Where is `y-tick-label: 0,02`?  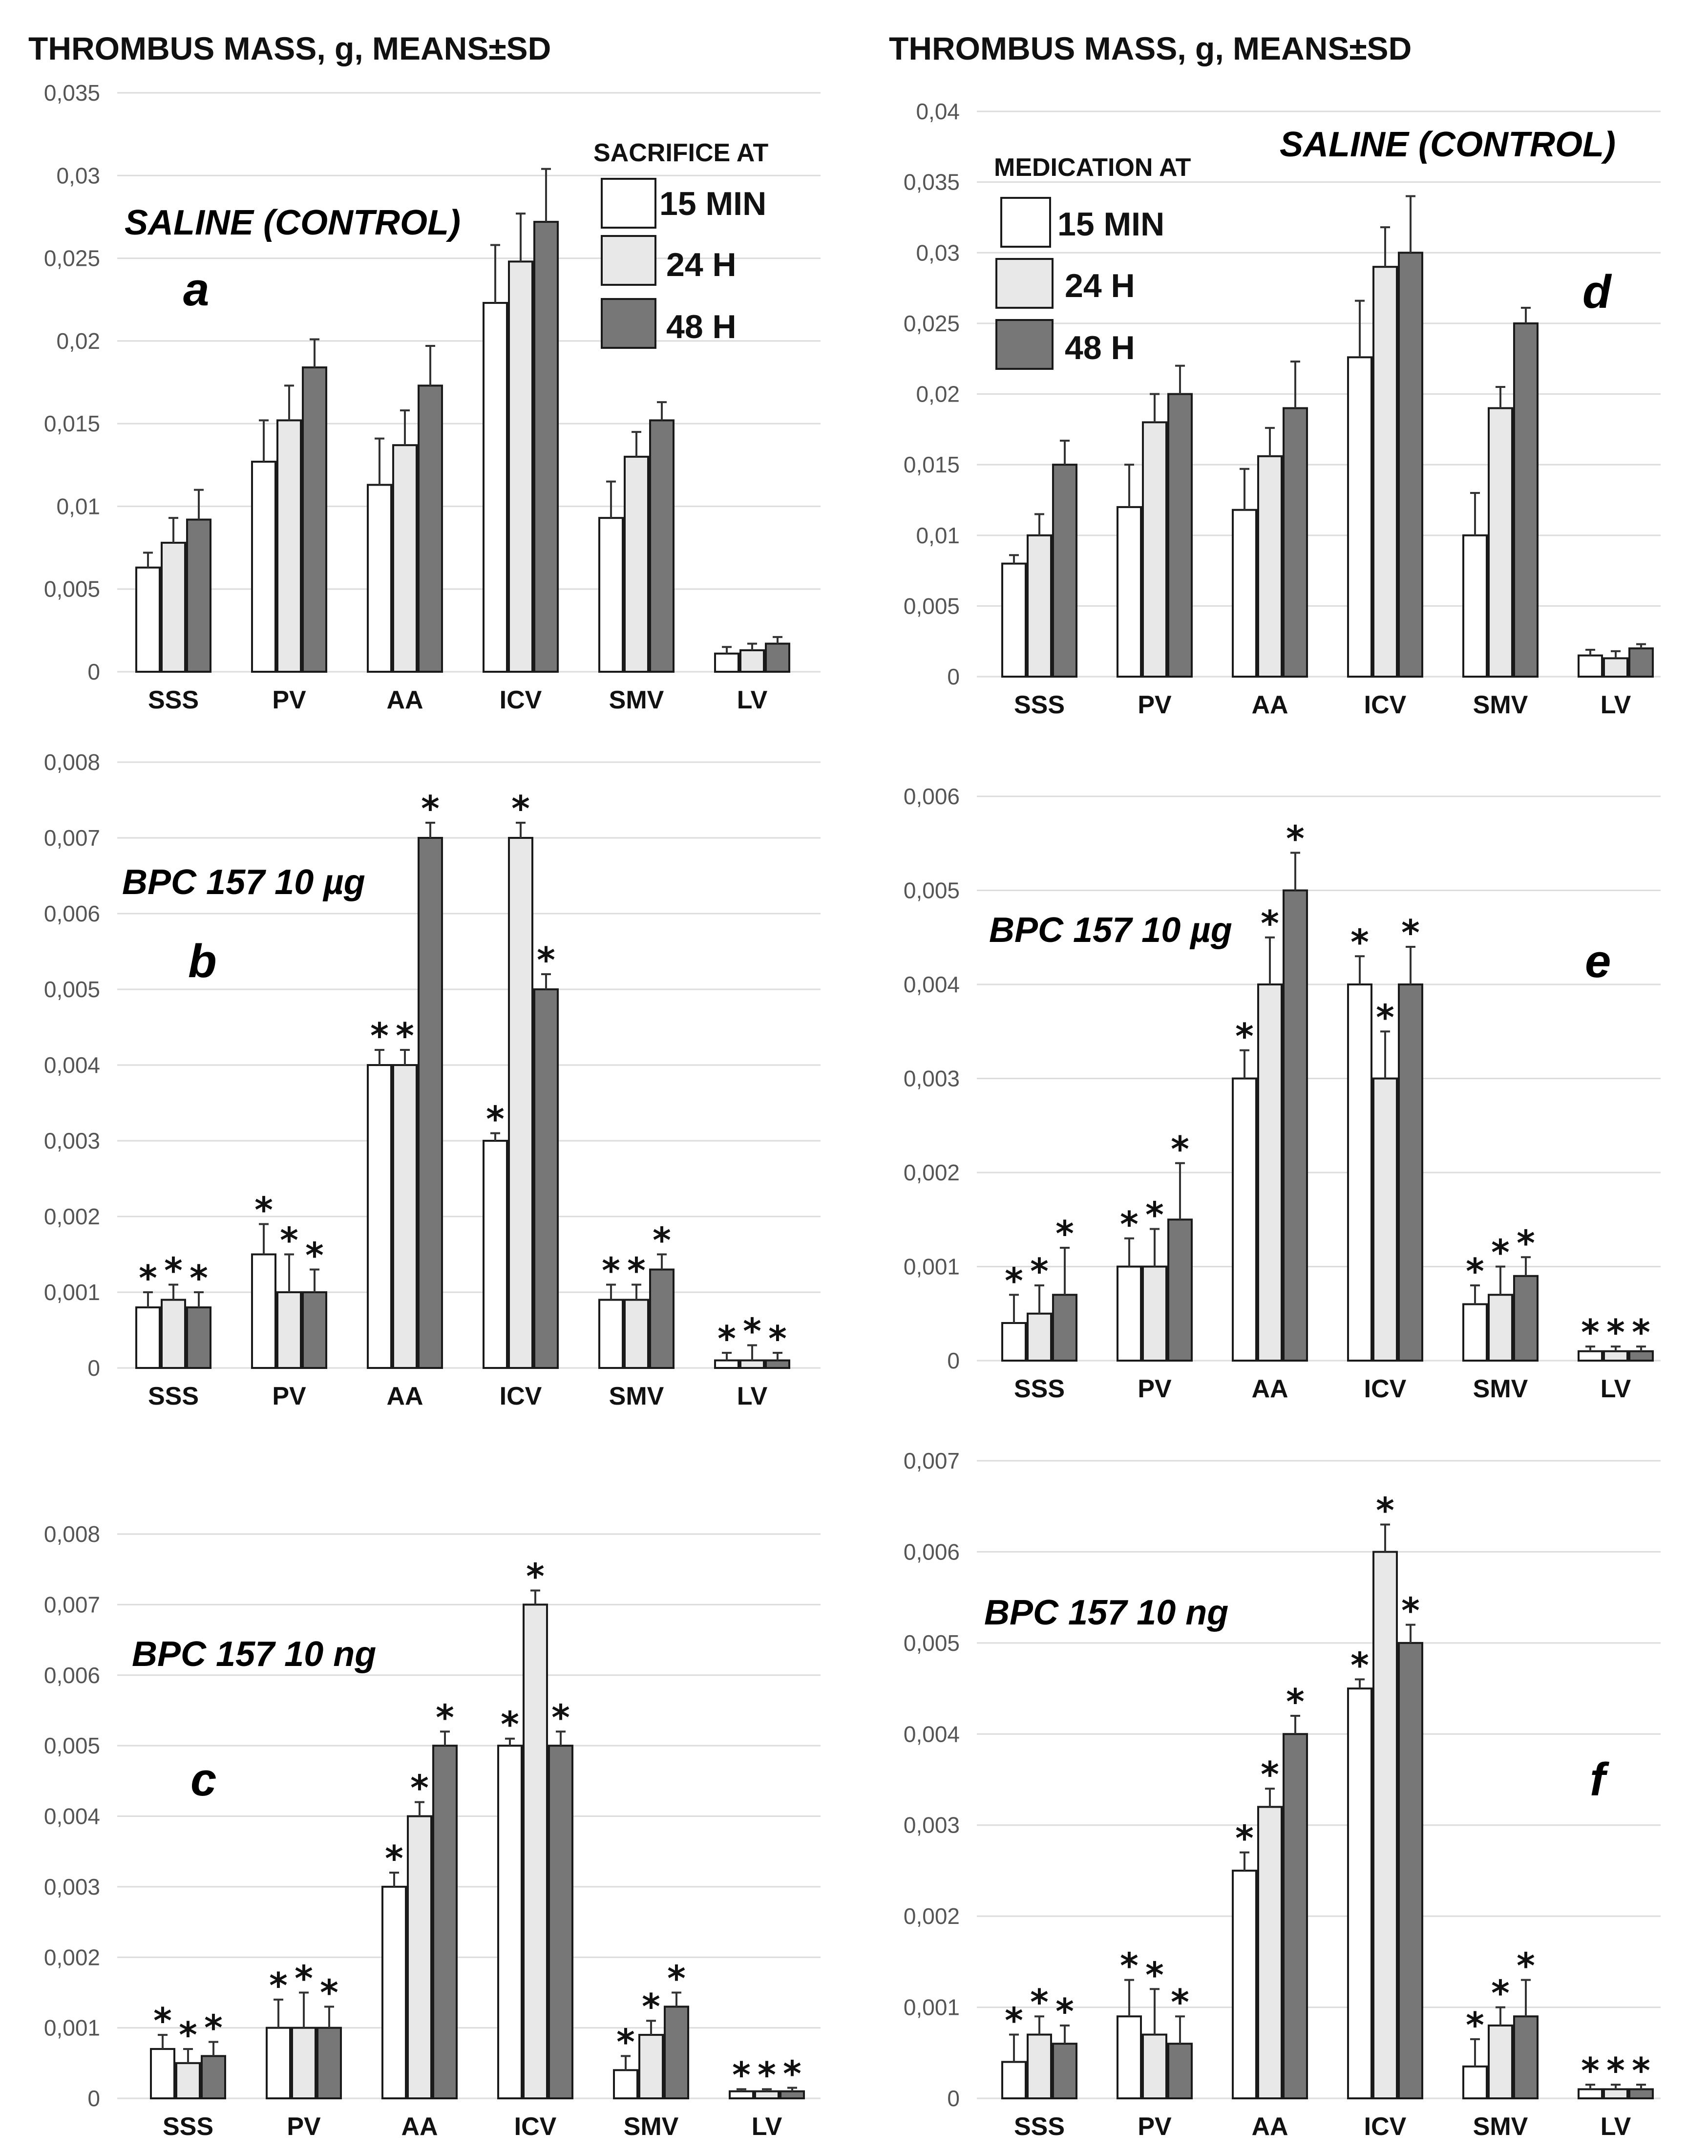
y-tick-label: 0,02 is located at coordinates (938, 394).